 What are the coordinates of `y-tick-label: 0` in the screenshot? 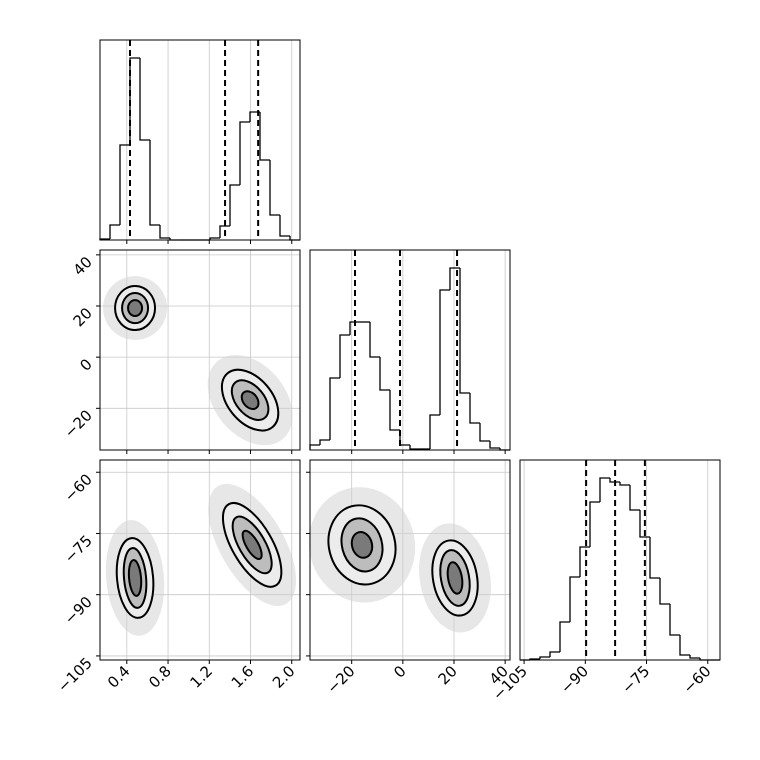 It's located at (85, 364).